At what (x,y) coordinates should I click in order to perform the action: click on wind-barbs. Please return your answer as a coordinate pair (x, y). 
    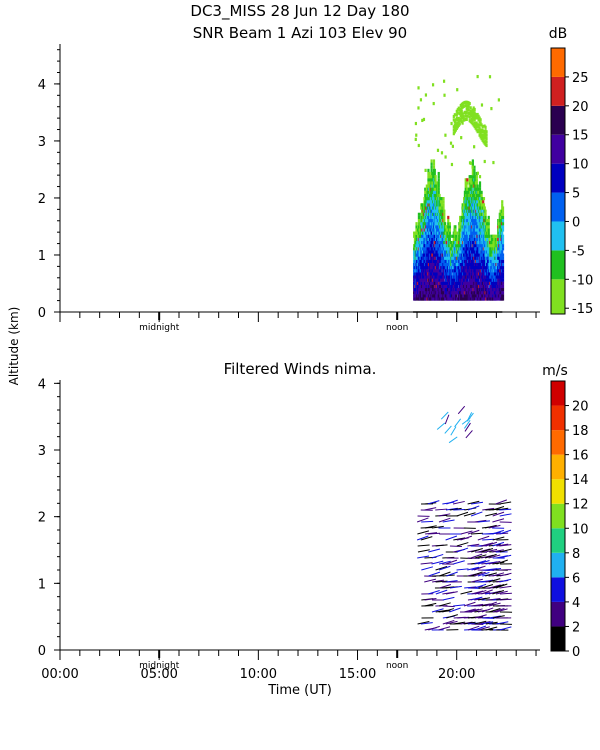
    Looking at the image, I should click on (464, 518).